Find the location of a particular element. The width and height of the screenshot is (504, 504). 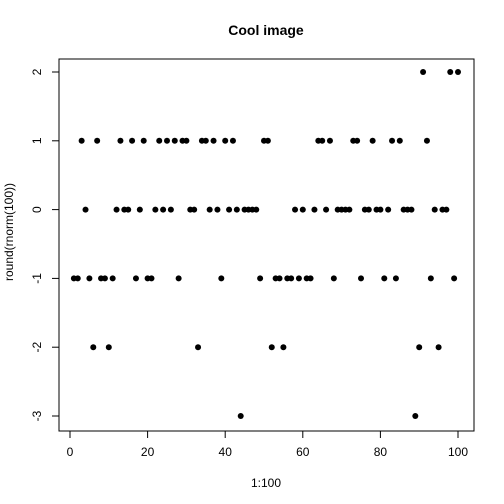

x-axis-label: 1:100 is located at coordinates (266, 483).